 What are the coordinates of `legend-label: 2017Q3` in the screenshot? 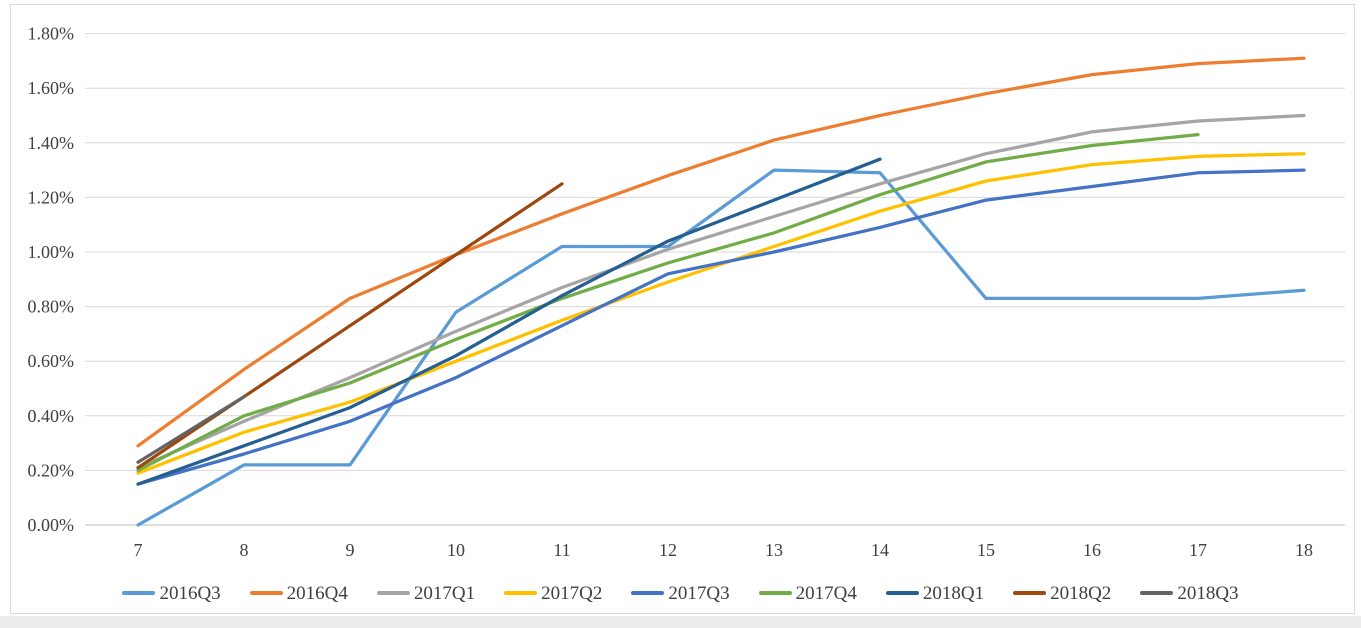 It's located at (699, 593).